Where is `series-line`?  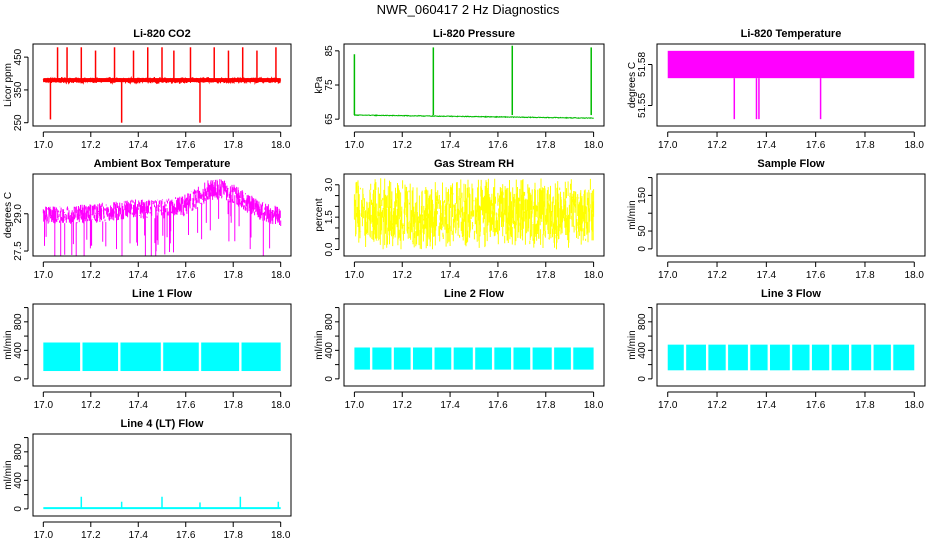 series-line is located at coordinates (474, 117).